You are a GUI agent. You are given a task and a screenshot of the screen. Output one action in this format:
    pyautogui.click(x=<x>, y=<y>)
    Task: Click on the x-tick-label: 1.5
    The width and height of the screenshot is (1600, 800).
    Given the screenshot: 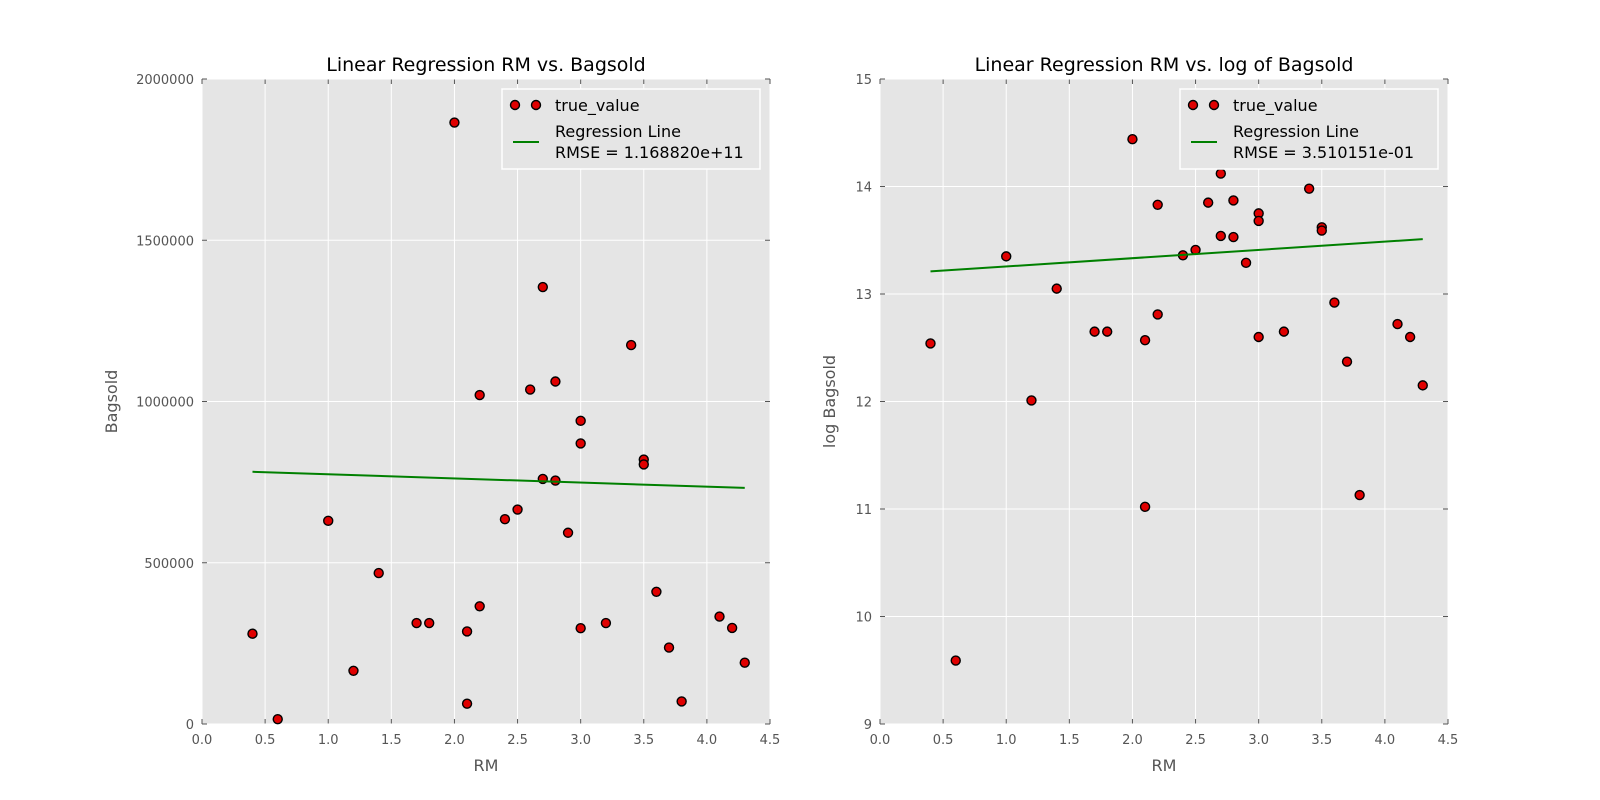 What is the action you would take?
    pyautogui.click(x=391, y=740)
    